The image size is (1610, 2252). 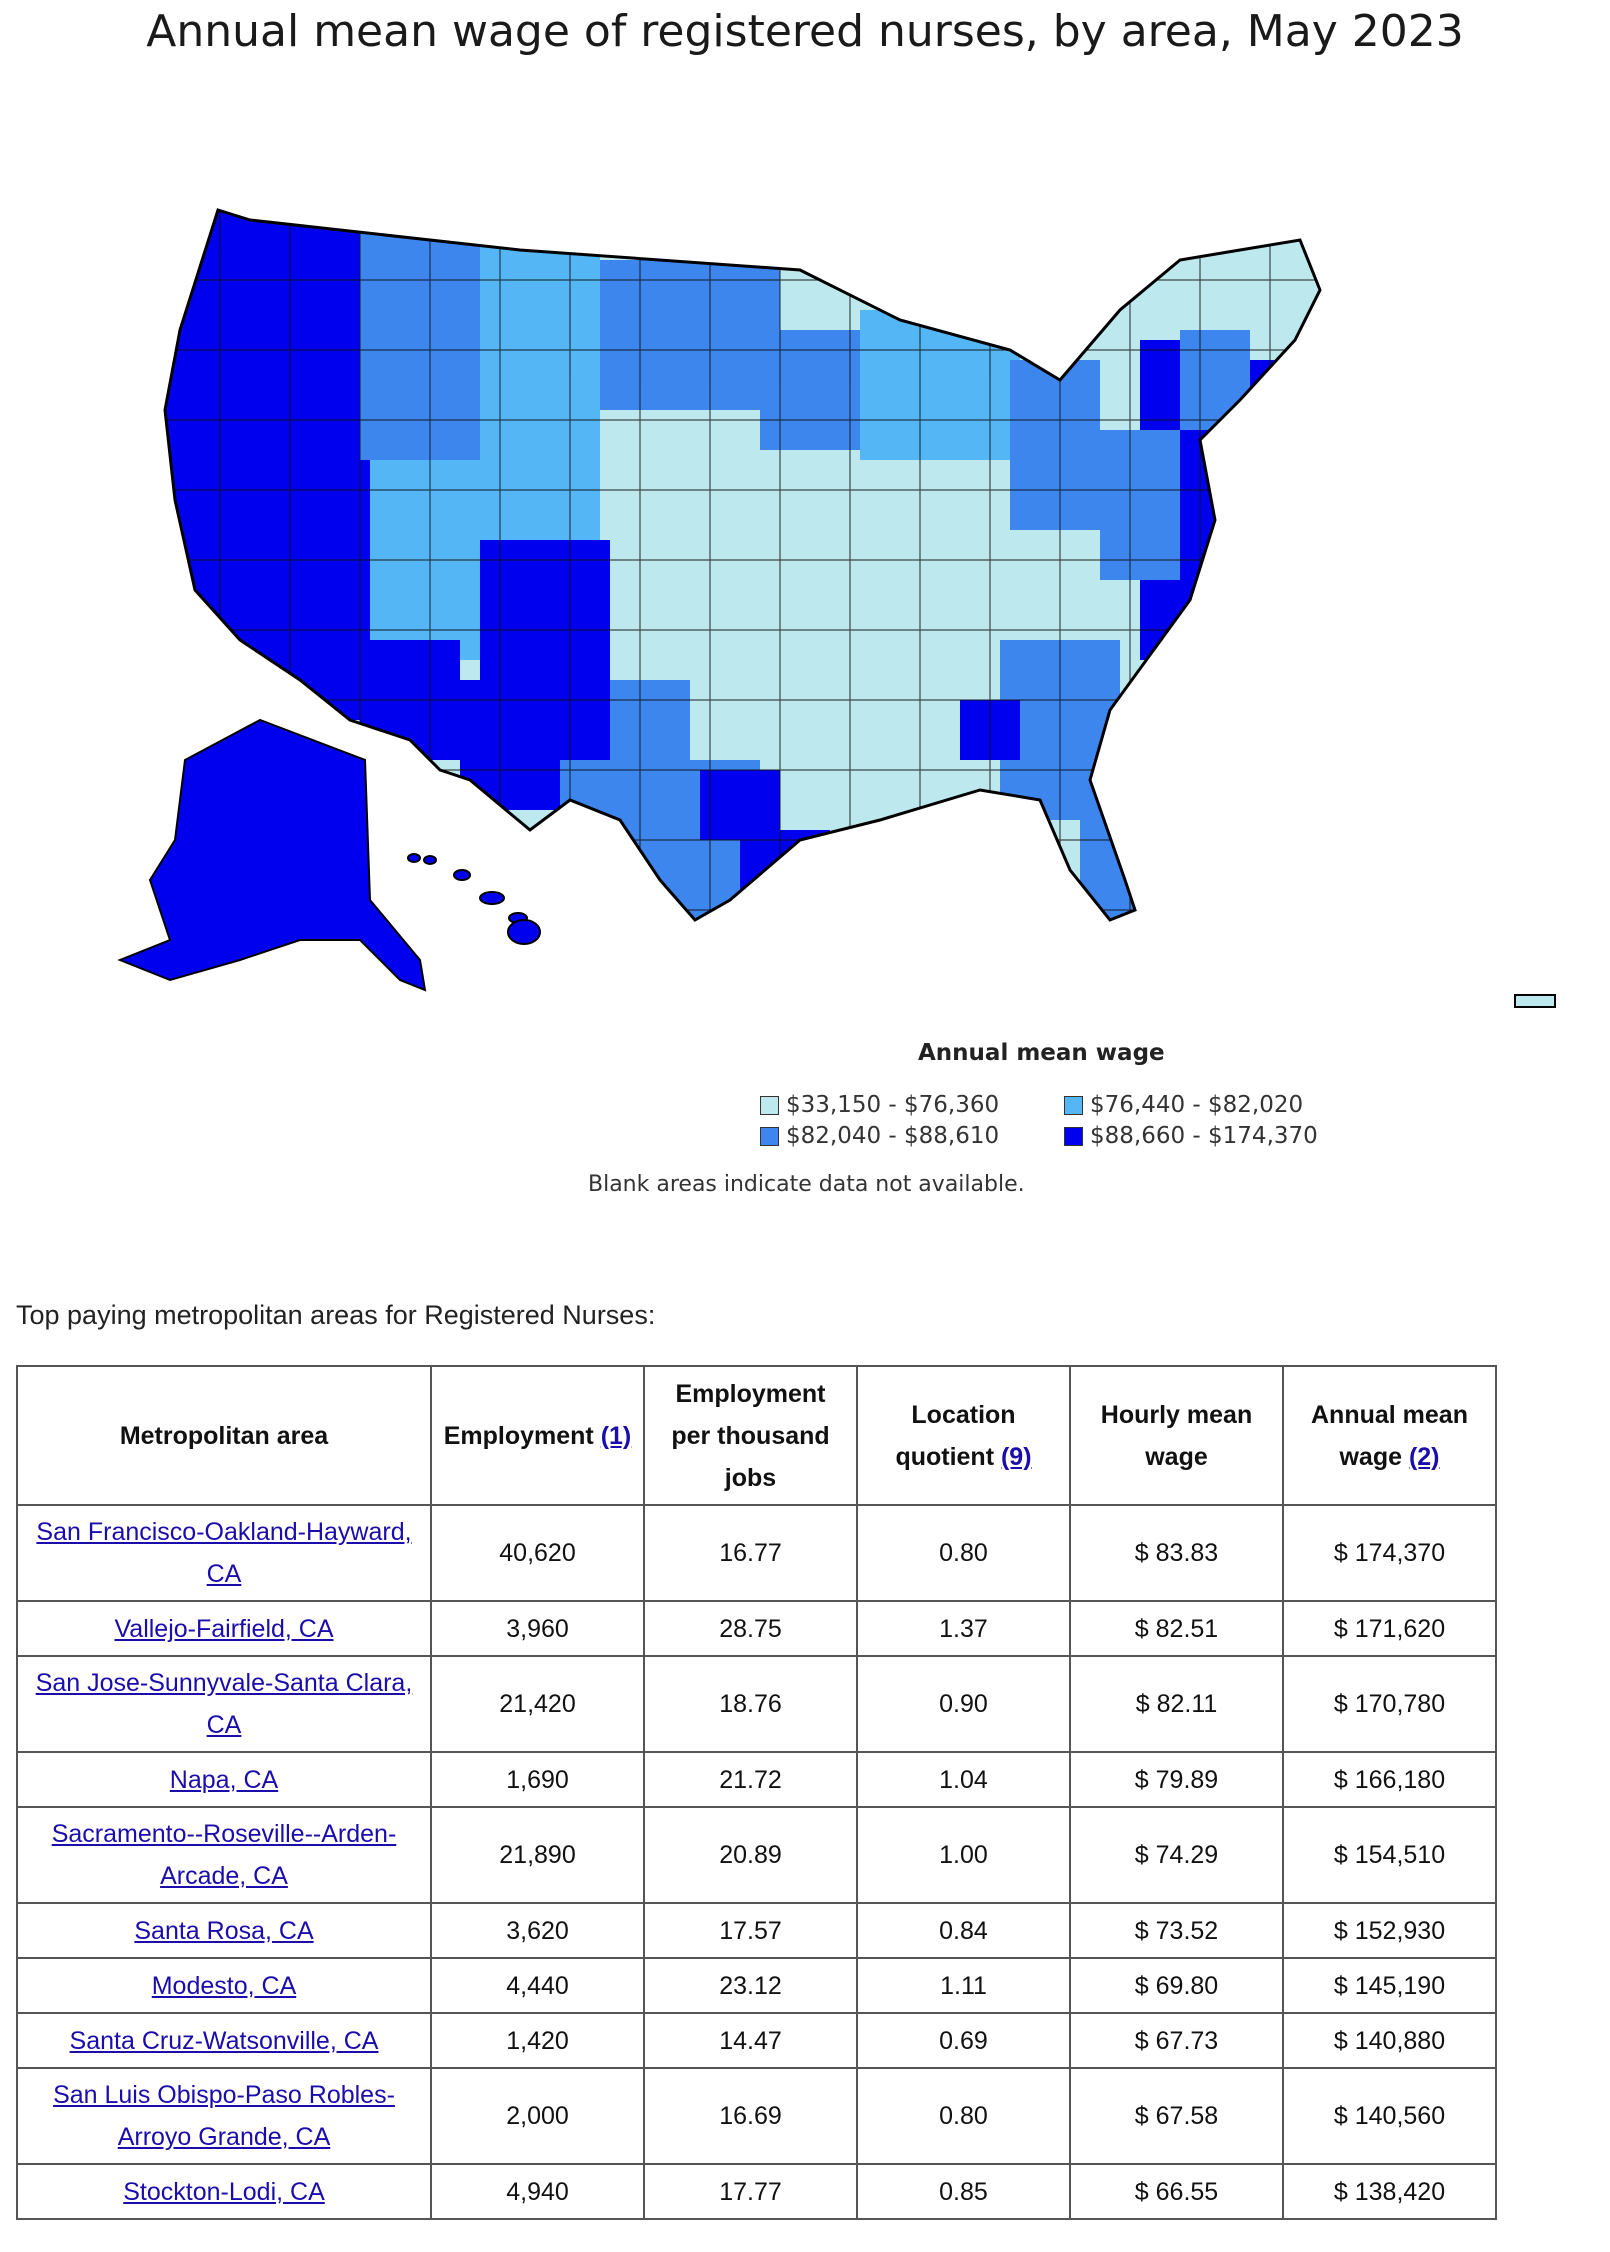 I want to click on cell-annual: $ 140,880, so click(x=1389, y=2040).